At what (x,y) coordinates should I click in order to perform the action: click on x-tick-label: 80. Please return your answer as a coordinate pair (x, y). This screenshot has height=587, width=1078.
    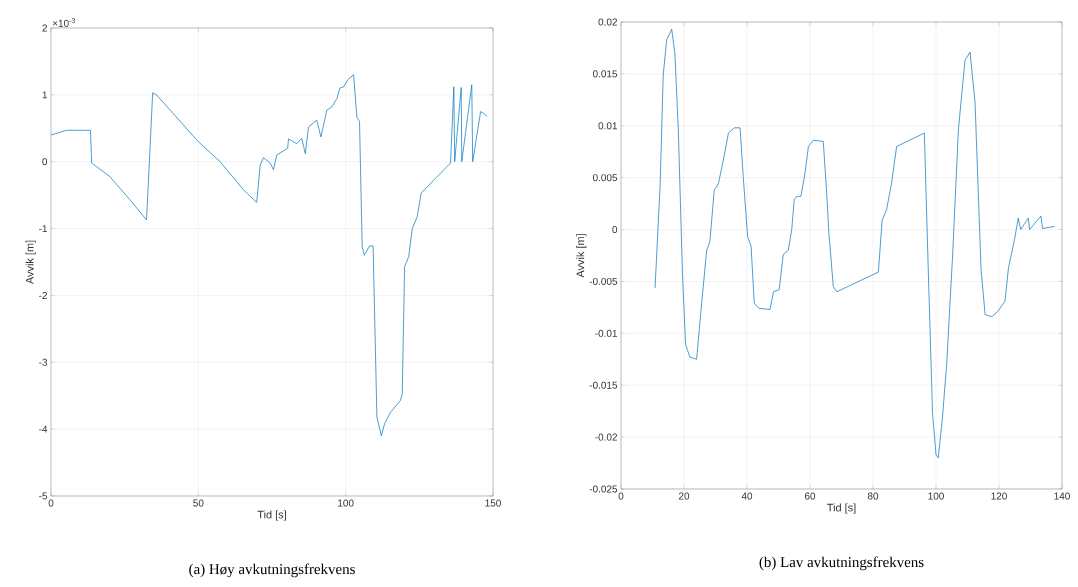
    Looking at the image, I should click on (873, 496).